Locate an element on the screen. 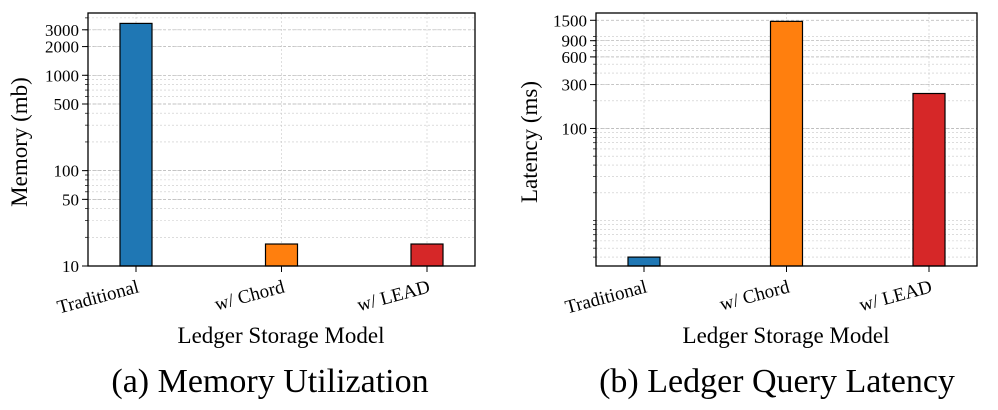 This screenshot has width=998, height=410. y-axis-title: Latency (ms) is located at coordinates (529, 142).